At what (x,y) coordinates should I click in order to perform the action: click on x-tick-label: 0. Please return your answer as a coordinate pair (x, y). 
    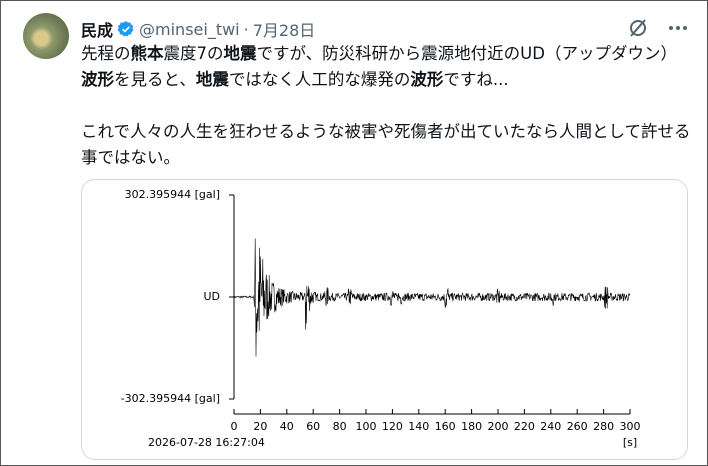
    Looking at the image, I should click on (234, 426).